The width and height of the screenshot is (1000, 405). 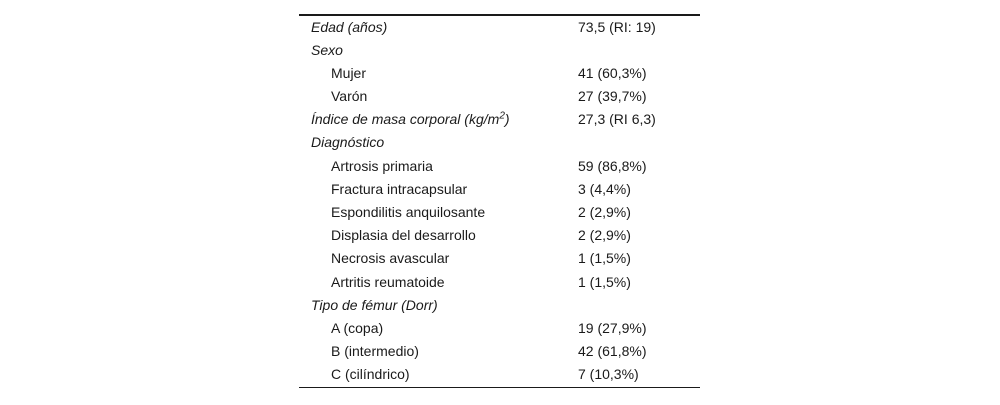 I want to click on row-value: 3 (4,4%), so click(x=604, y=188).